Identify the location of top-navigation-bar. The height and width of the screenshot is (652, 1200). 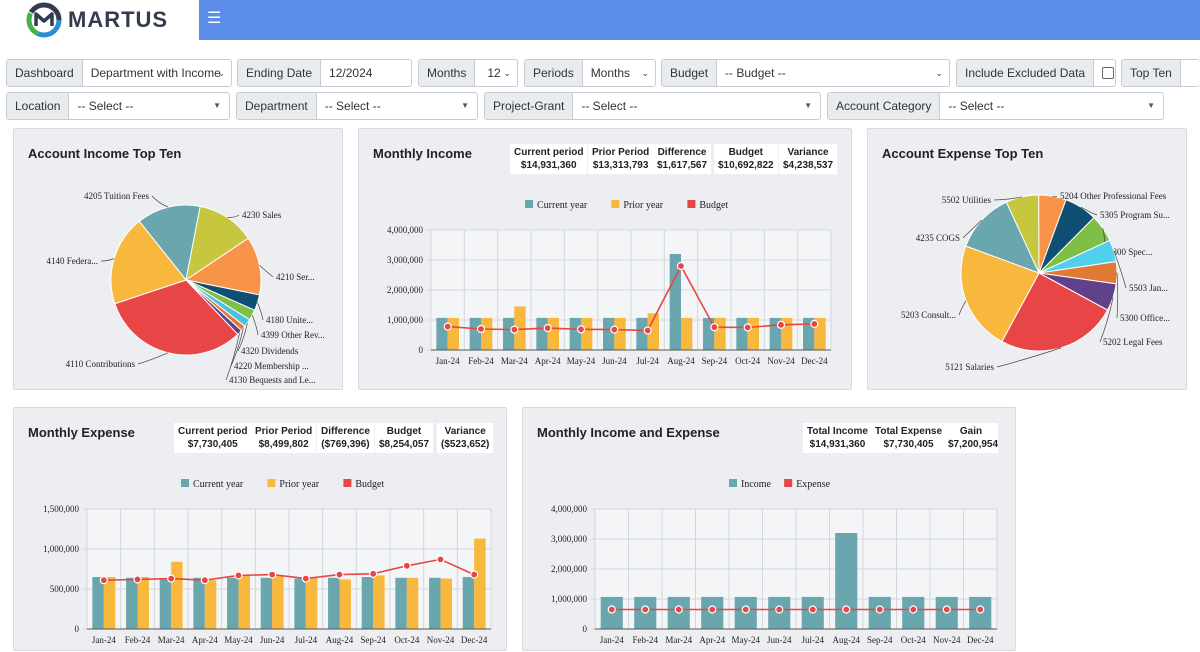
(600, 20).